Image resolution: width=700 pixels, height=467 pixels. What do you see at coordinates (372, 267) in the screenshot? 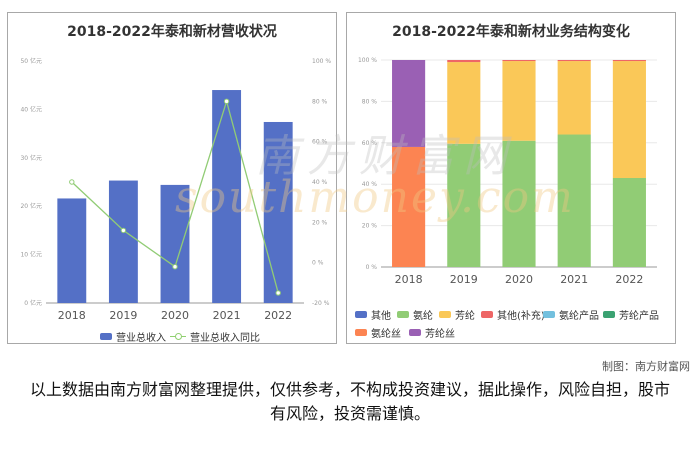
I see `y-axis-tick: 0 %` at bounding box center [372, 267].